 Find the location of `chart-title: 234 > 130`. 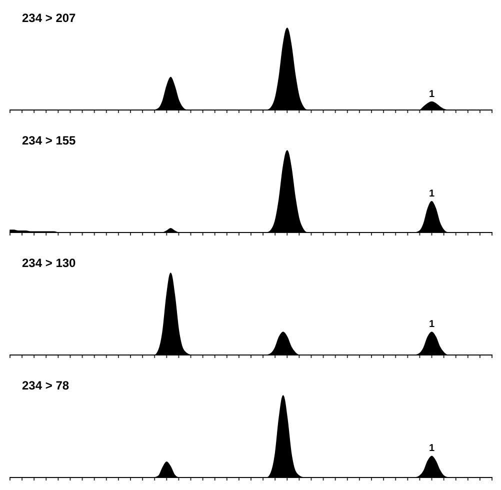

chart-title: 234 > 130 is located at coordinates (49, 263).